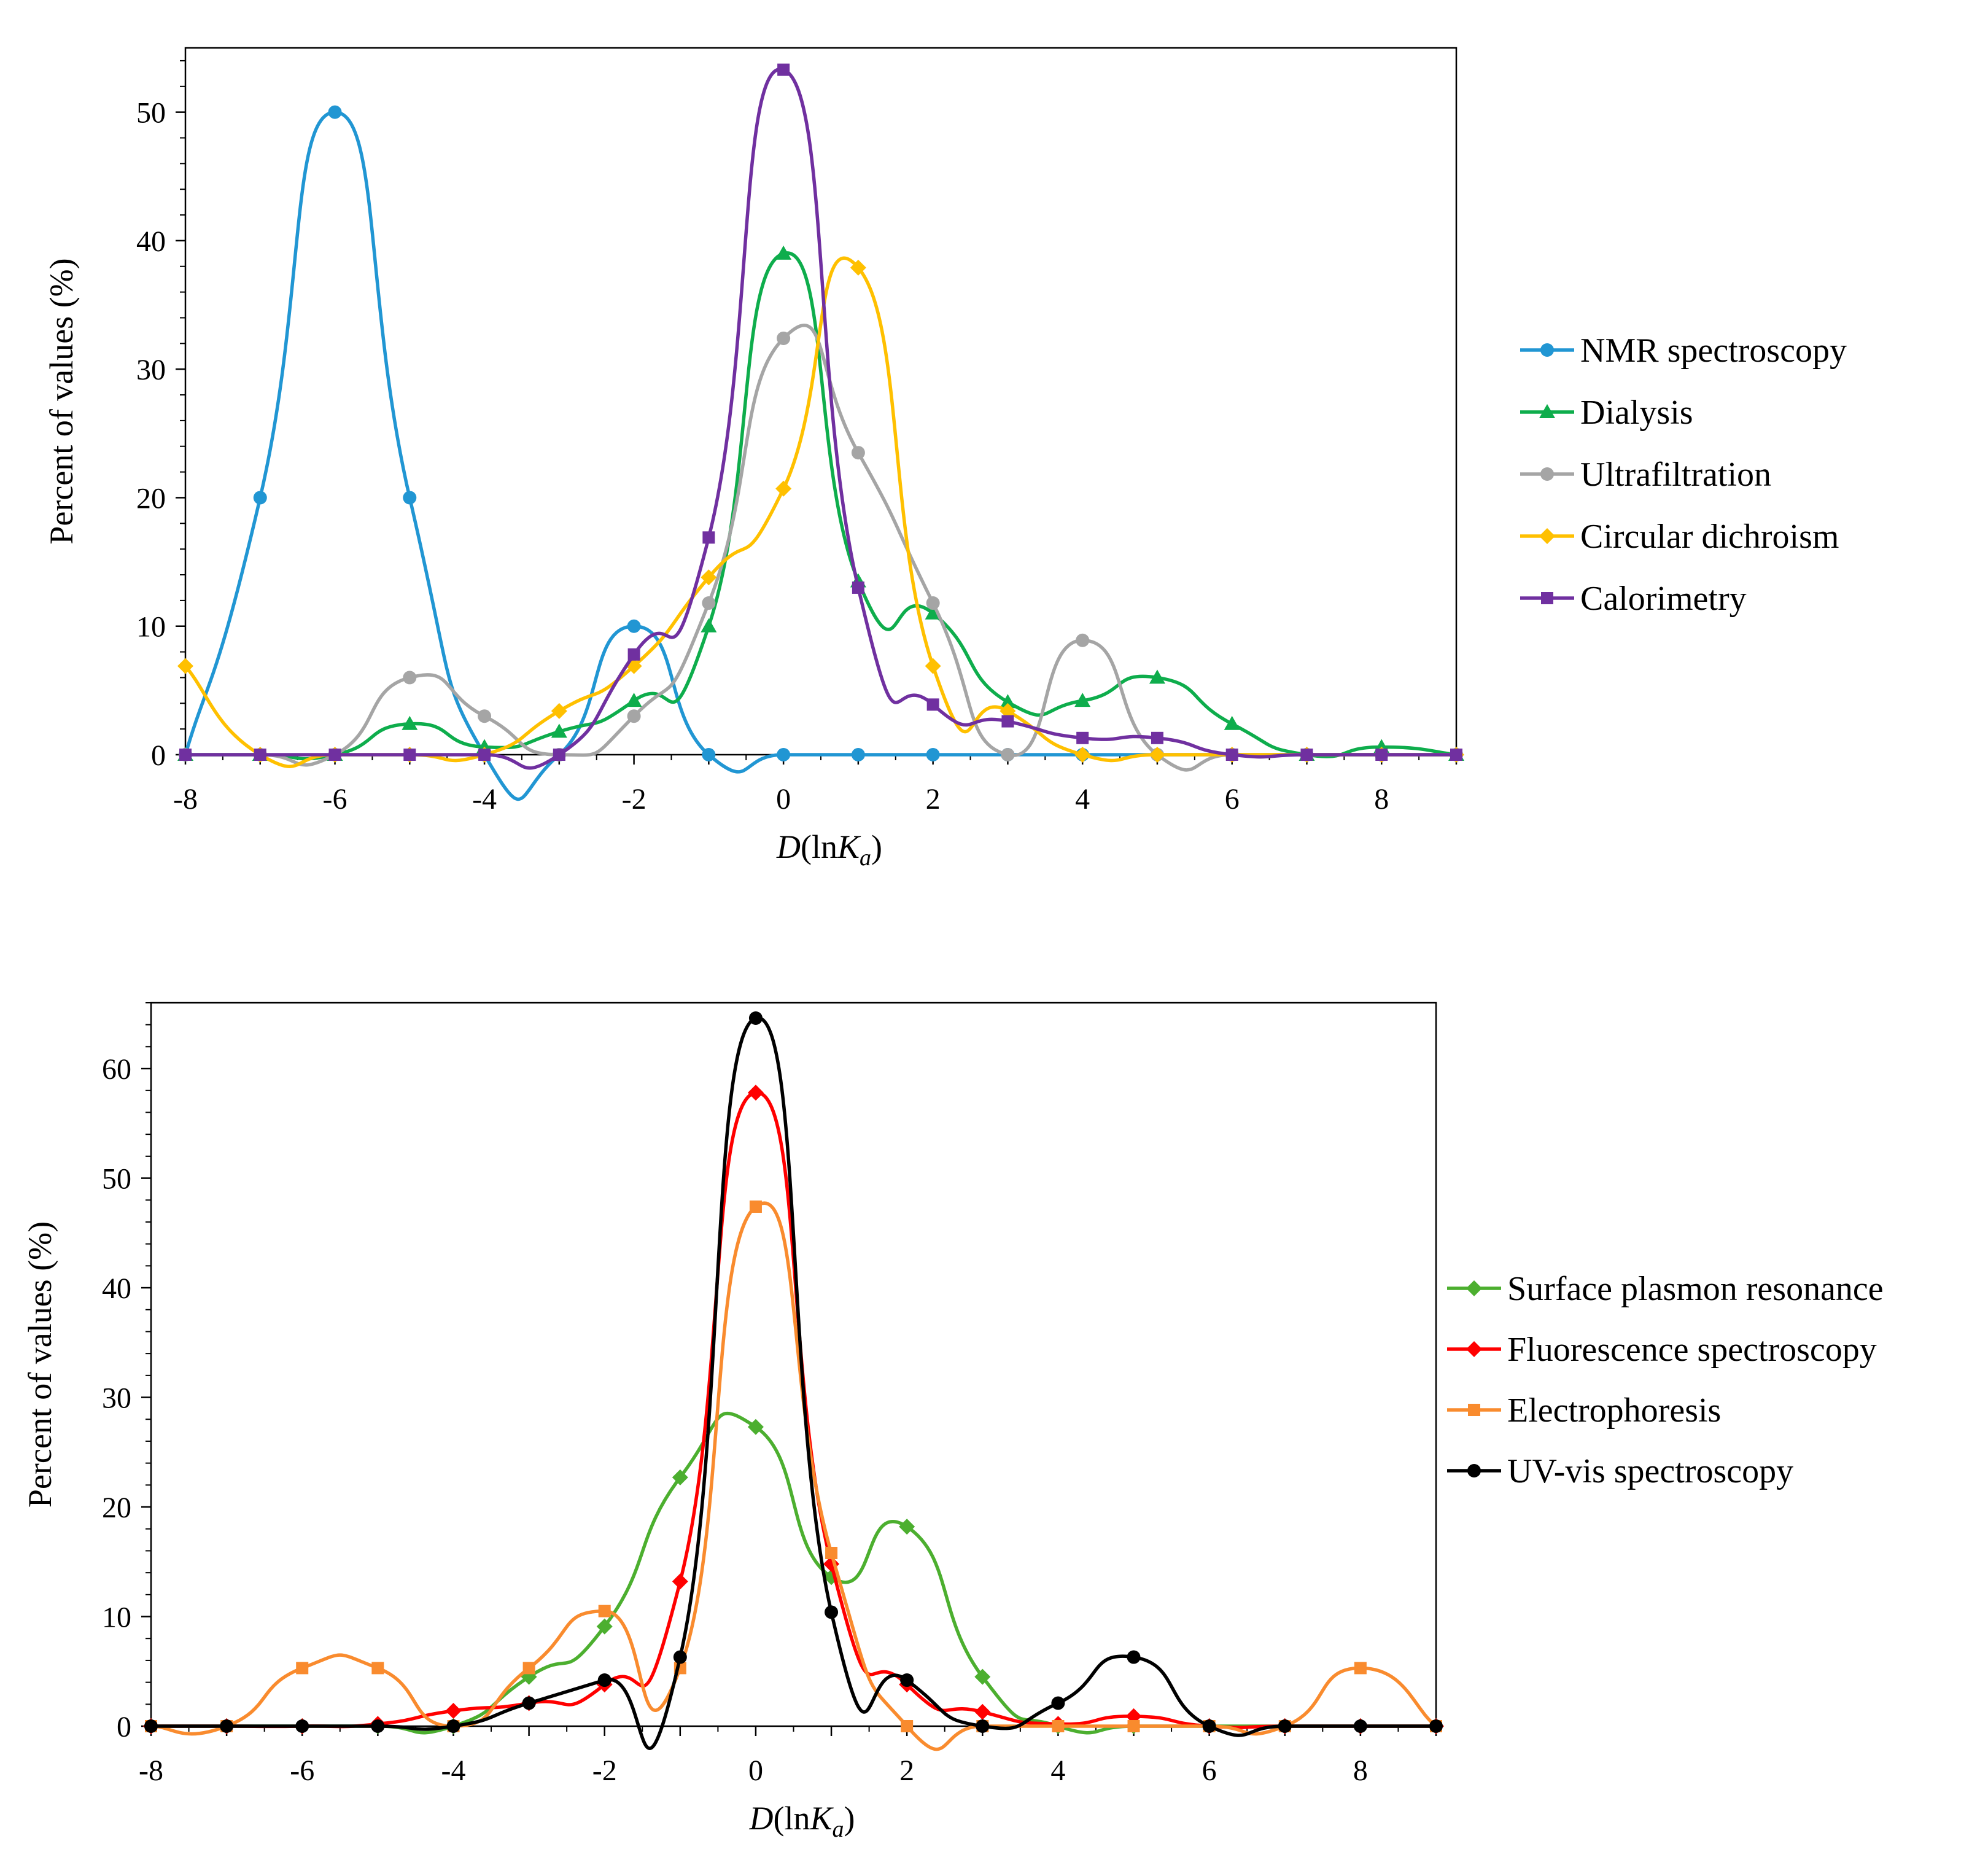 This screenshot has height=1876, width=1980. Describe the element at coordinates (117, 1179) in the screenshot. I see `y-tick-label: 50` at that location.